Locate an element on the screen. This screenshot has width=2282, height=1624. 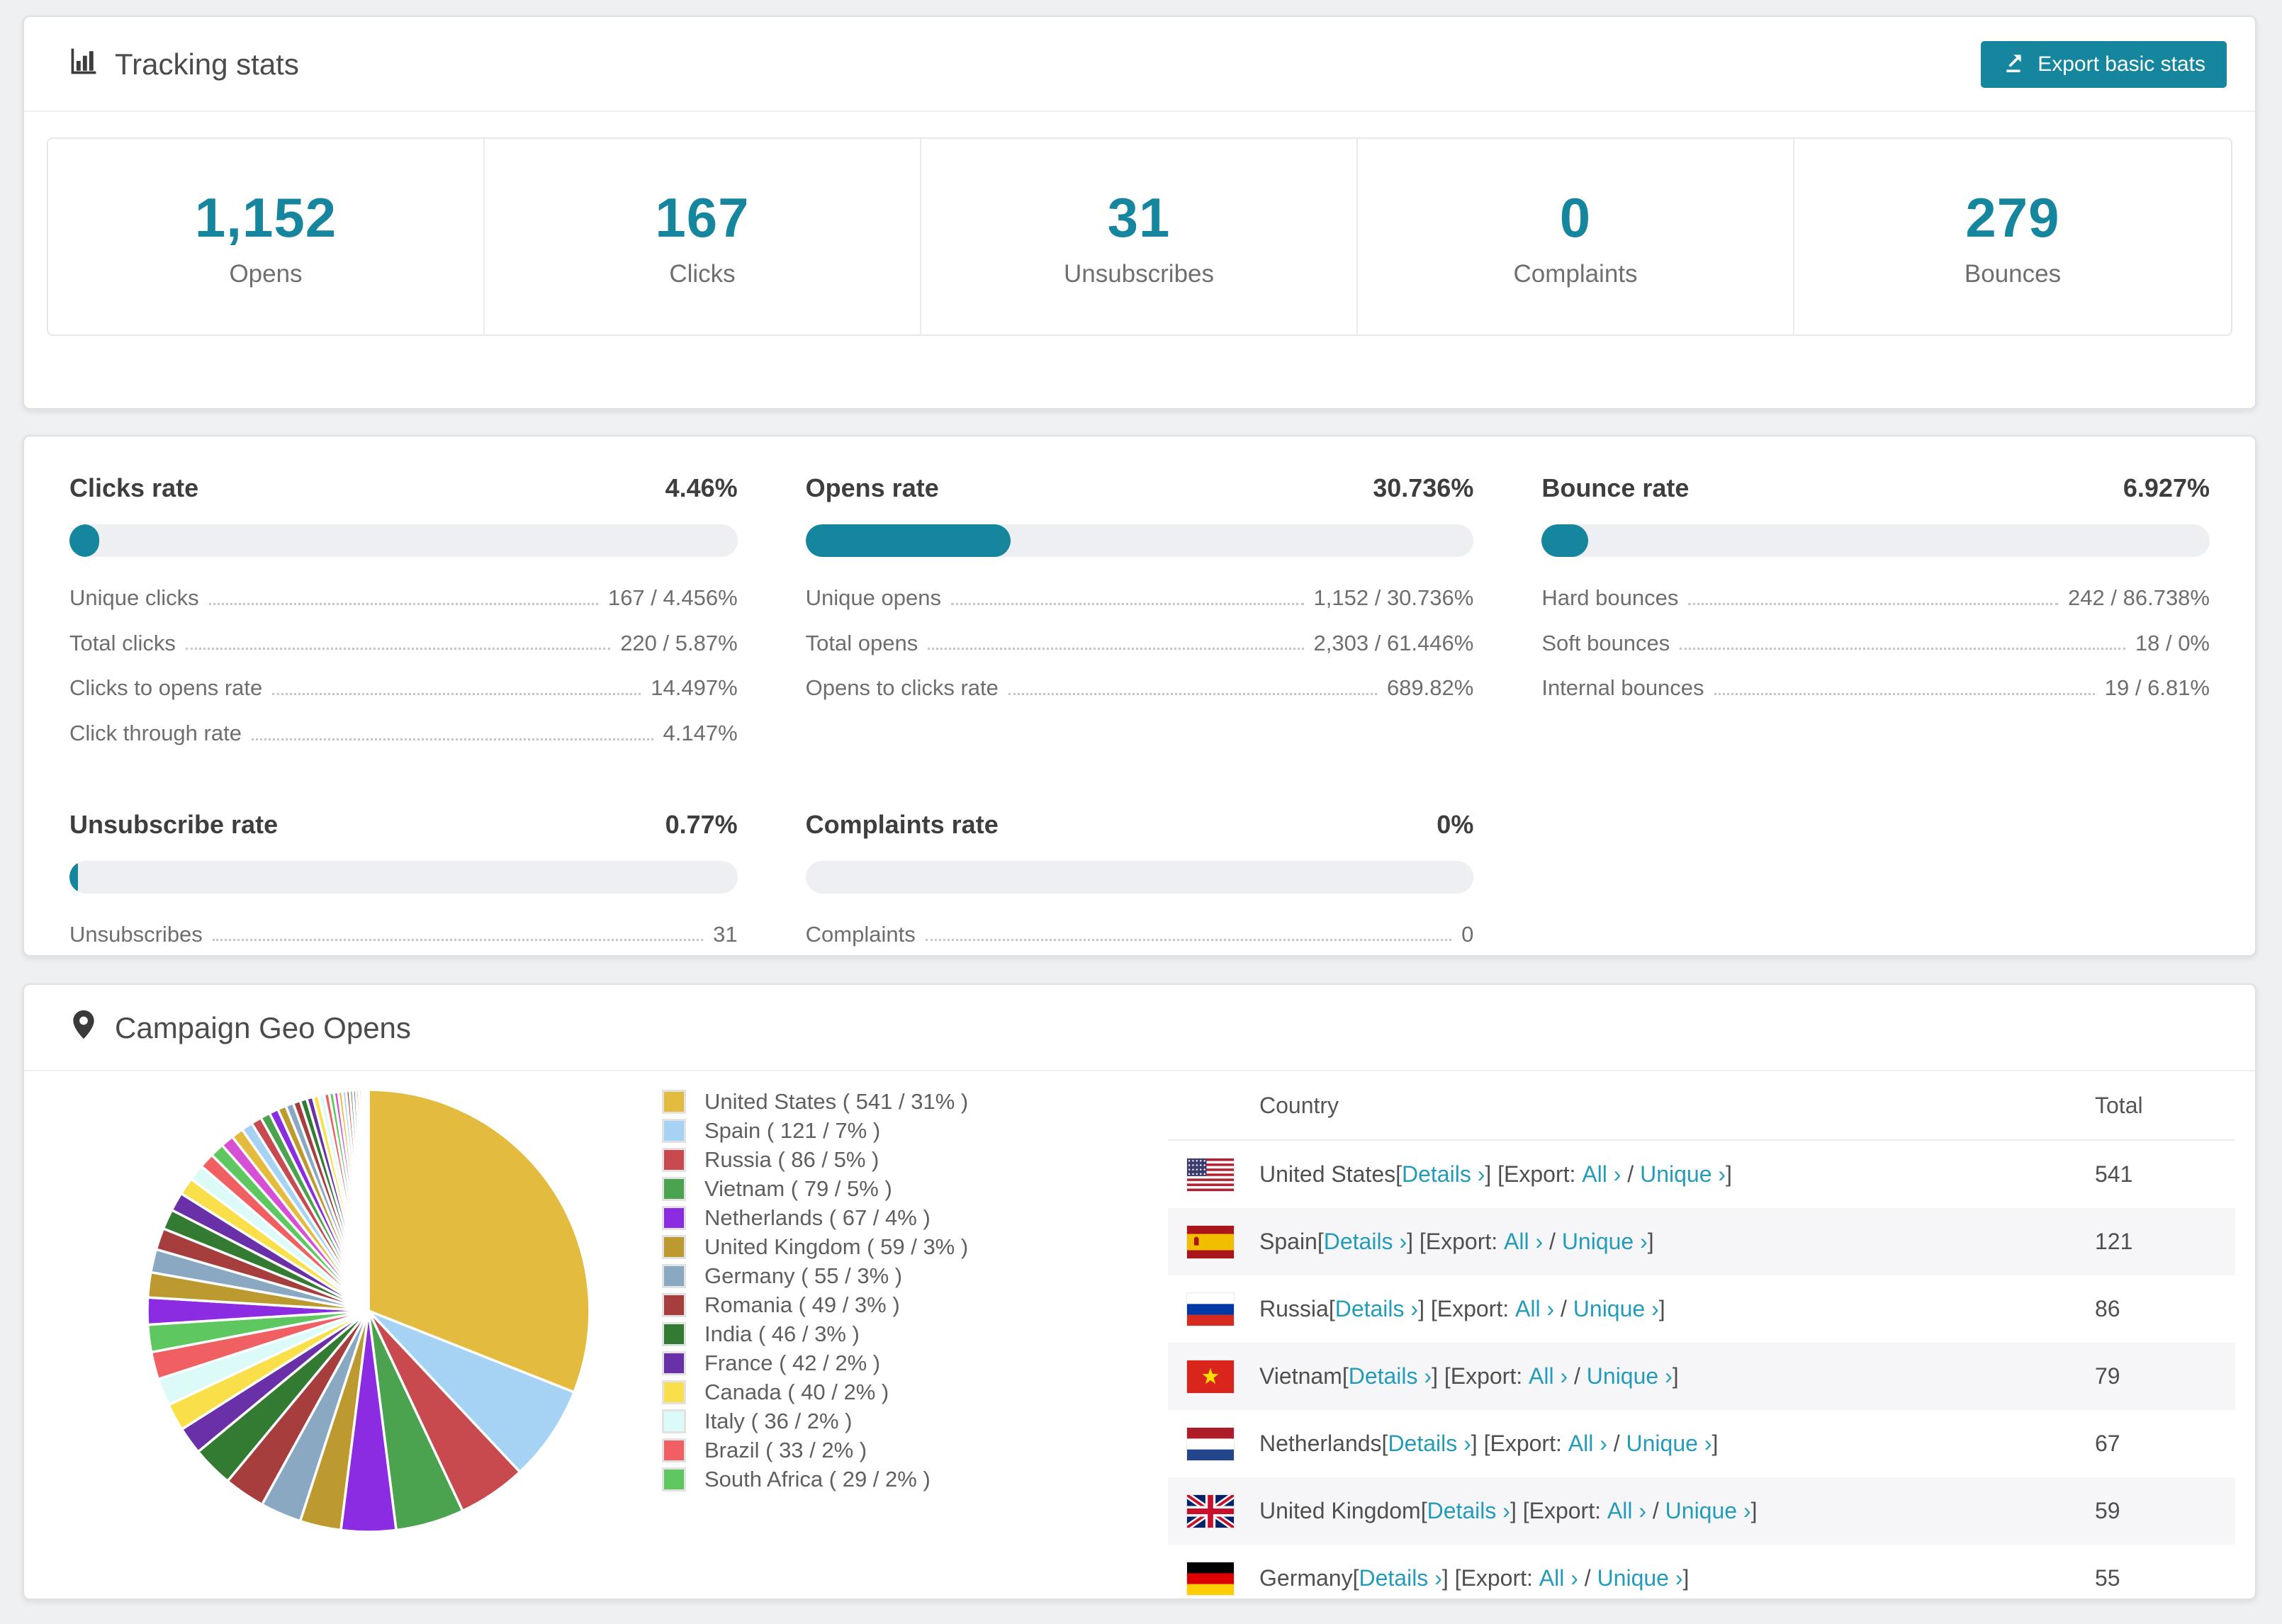
pie-slice-united-states is located at coordinates (479, 1241).